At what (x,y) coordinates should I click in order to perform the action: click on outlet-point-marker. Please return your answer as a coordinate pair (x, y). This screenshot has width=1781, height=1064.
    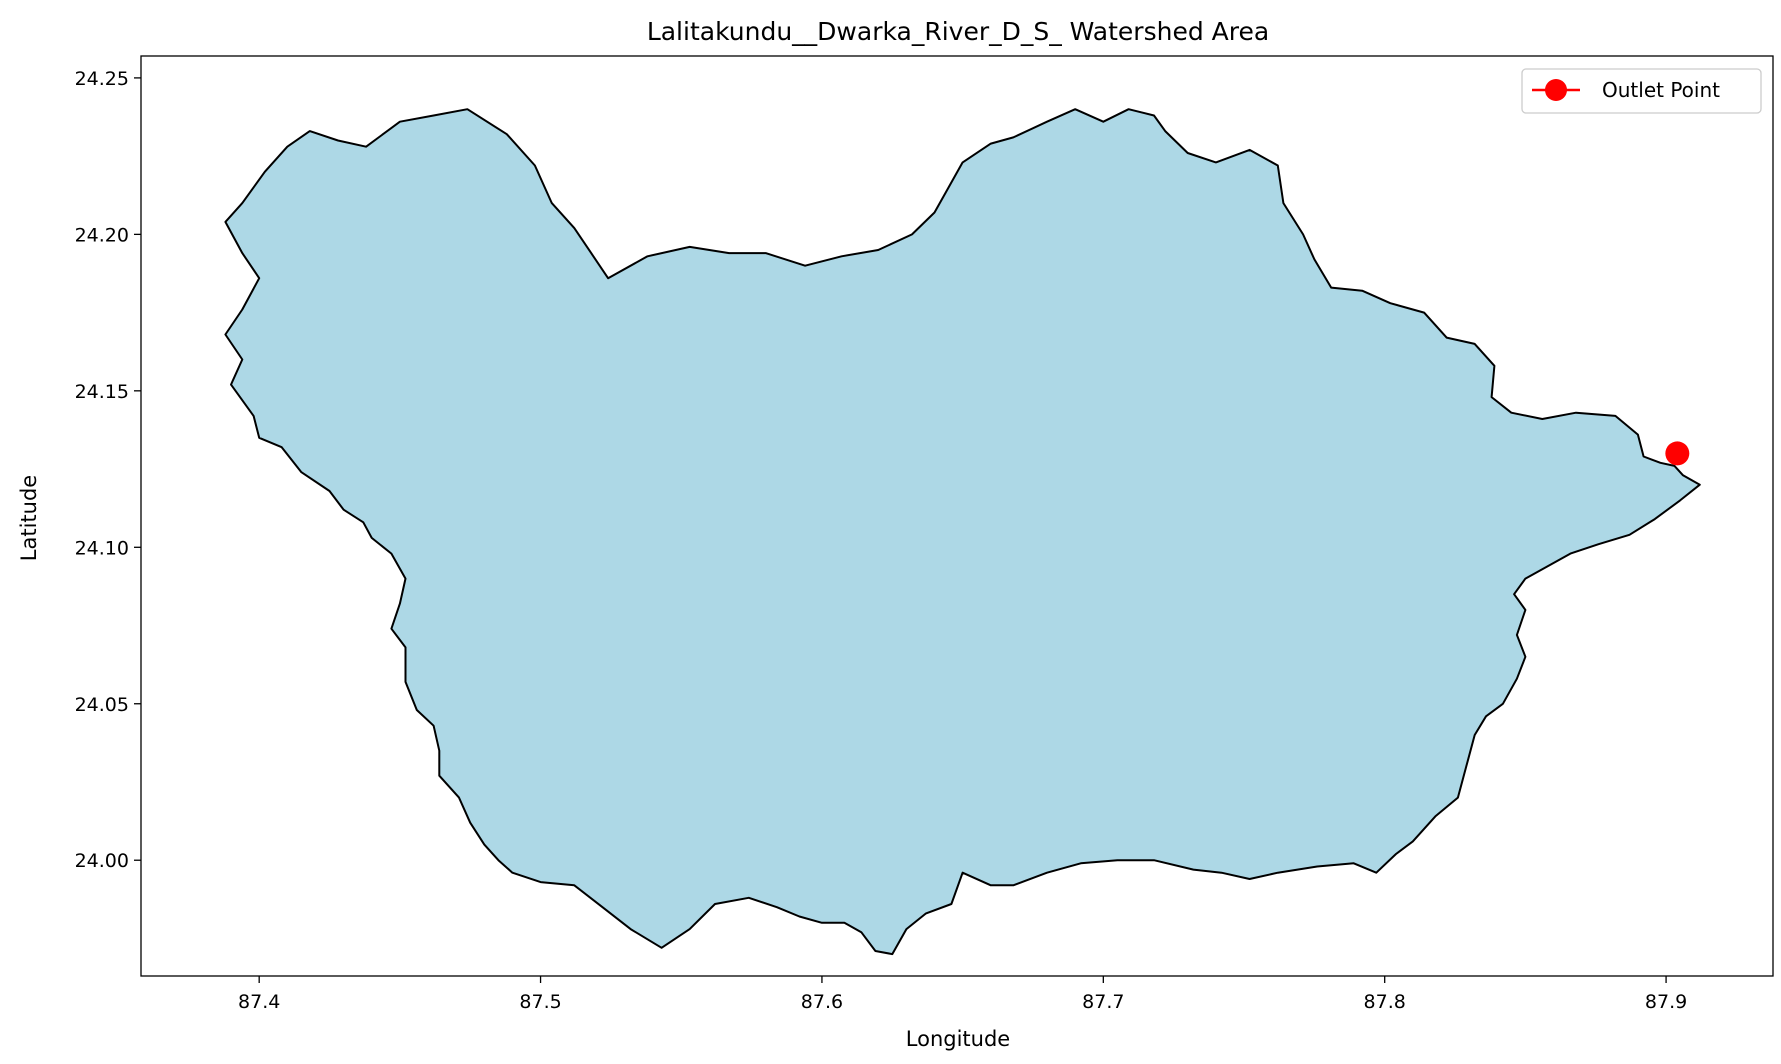
    Looking at the image, I should click on (1677, 453).